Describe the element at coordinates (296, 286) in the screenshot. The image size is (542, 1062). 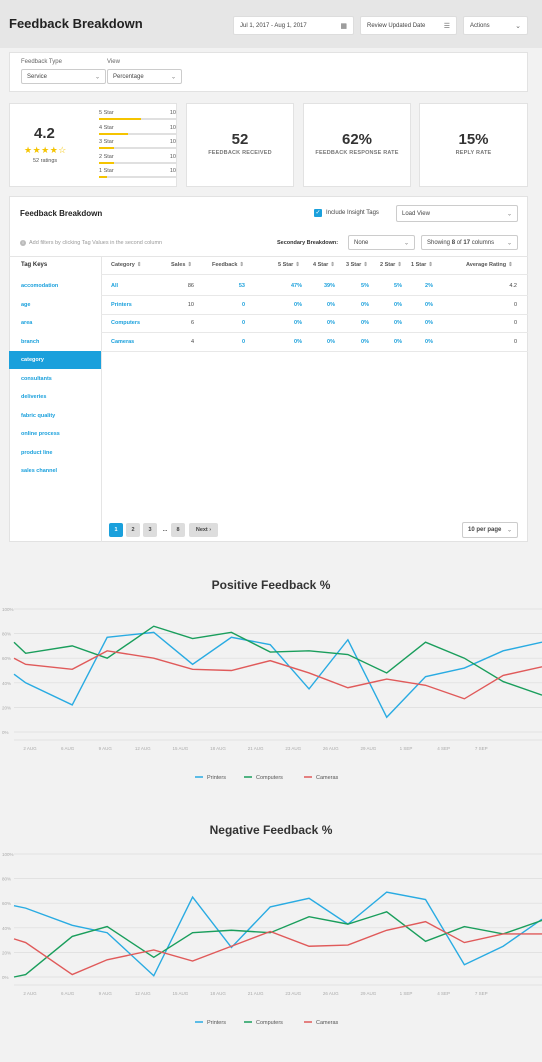
I see `table-cell-s5: 47%` at that location.